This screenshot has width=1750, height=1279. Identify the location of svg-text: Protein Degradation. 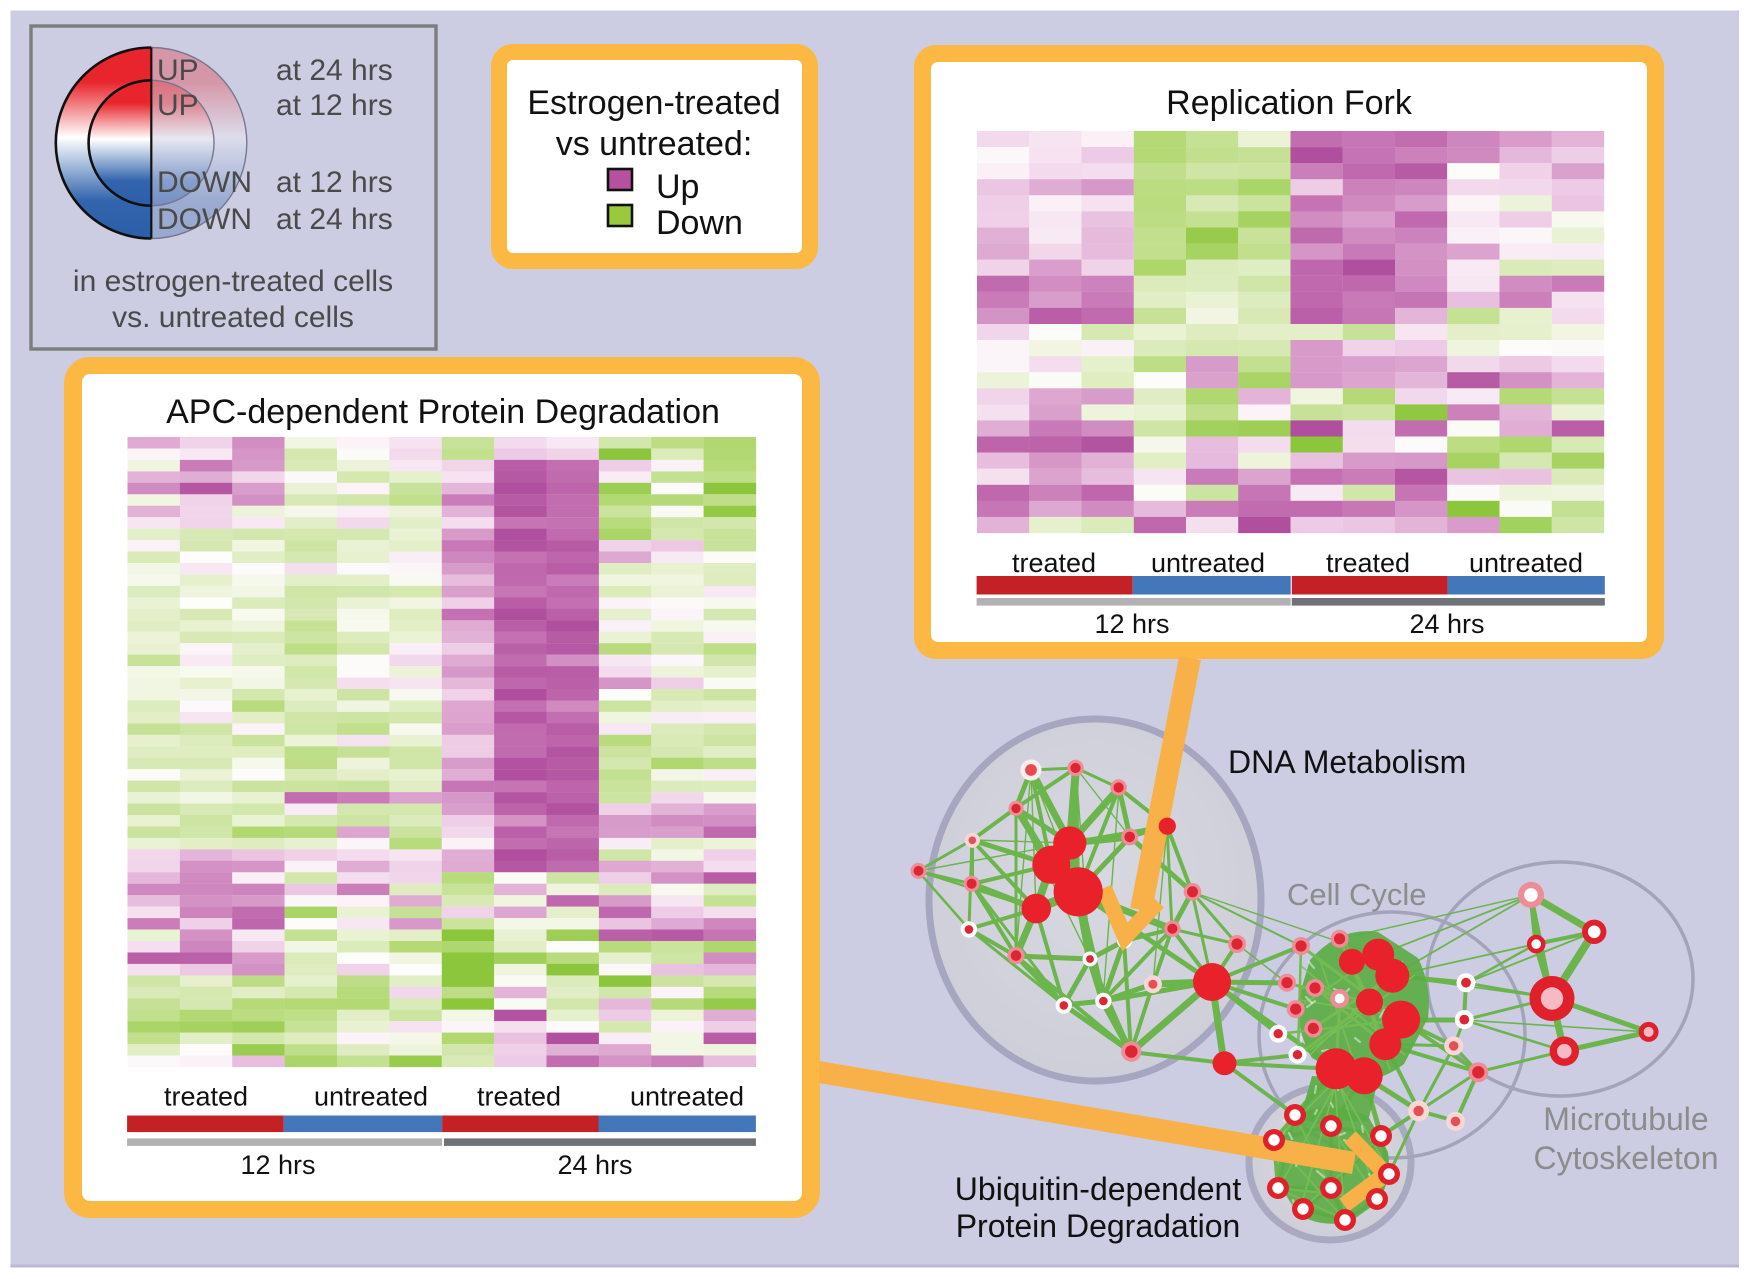
(1098, 1226).